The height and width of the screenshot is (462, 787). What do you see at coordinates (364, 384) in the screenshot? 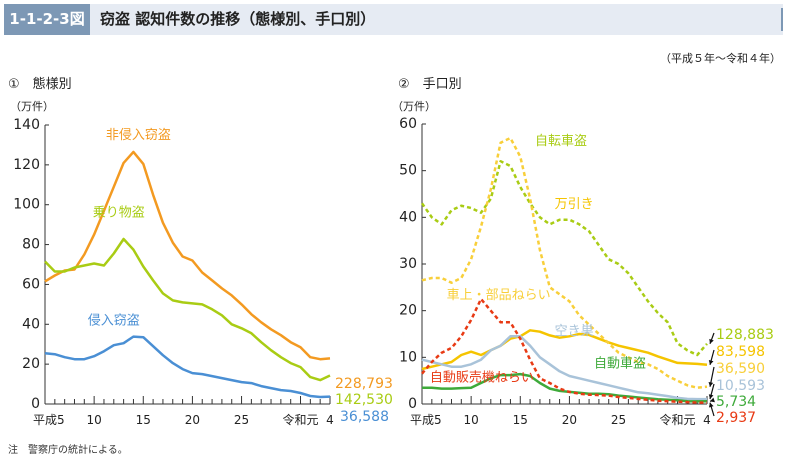
I see `chart1-end-value-label: 228,793` at bounding box center [364, 384].